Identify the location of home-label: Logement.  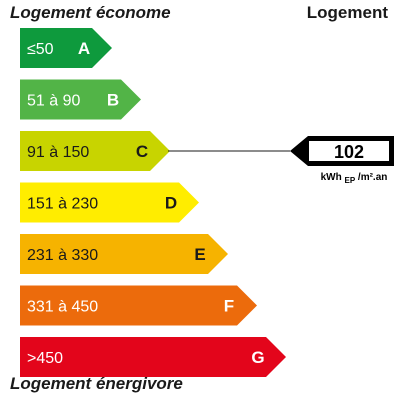
(347, 12).